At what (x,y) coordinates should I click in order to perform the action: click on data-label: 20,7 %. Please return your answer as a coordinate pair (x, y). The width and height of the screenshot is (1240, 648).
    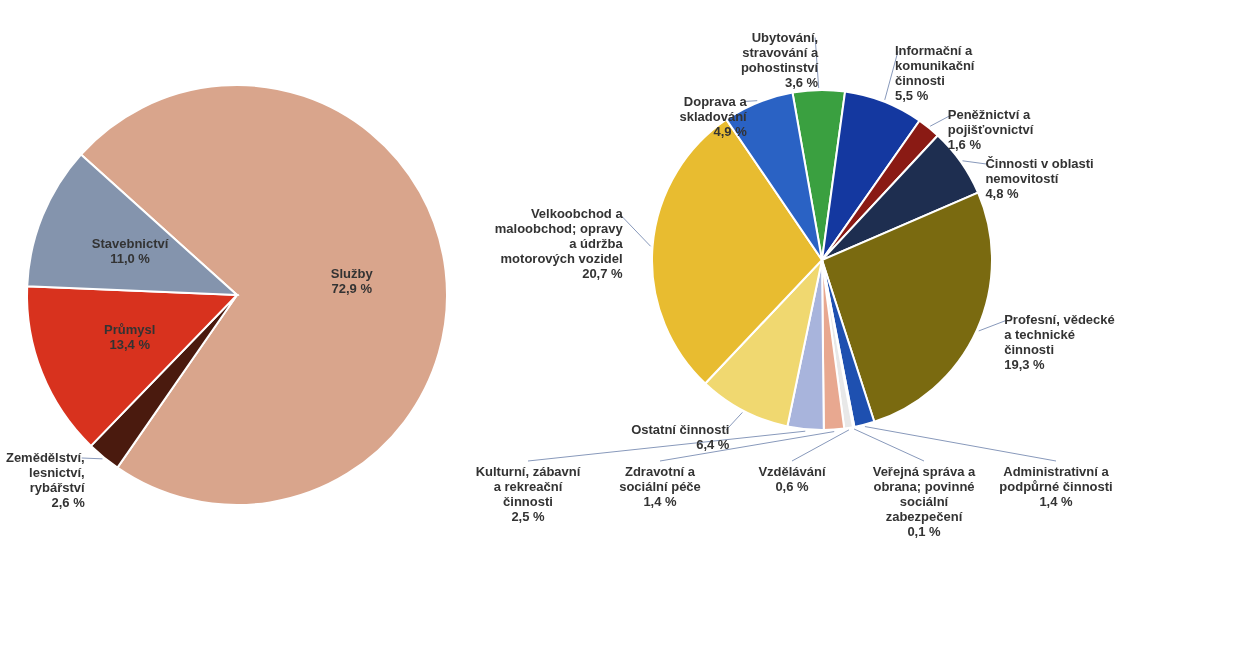
    Looking at the image, I should click on (603, 273).